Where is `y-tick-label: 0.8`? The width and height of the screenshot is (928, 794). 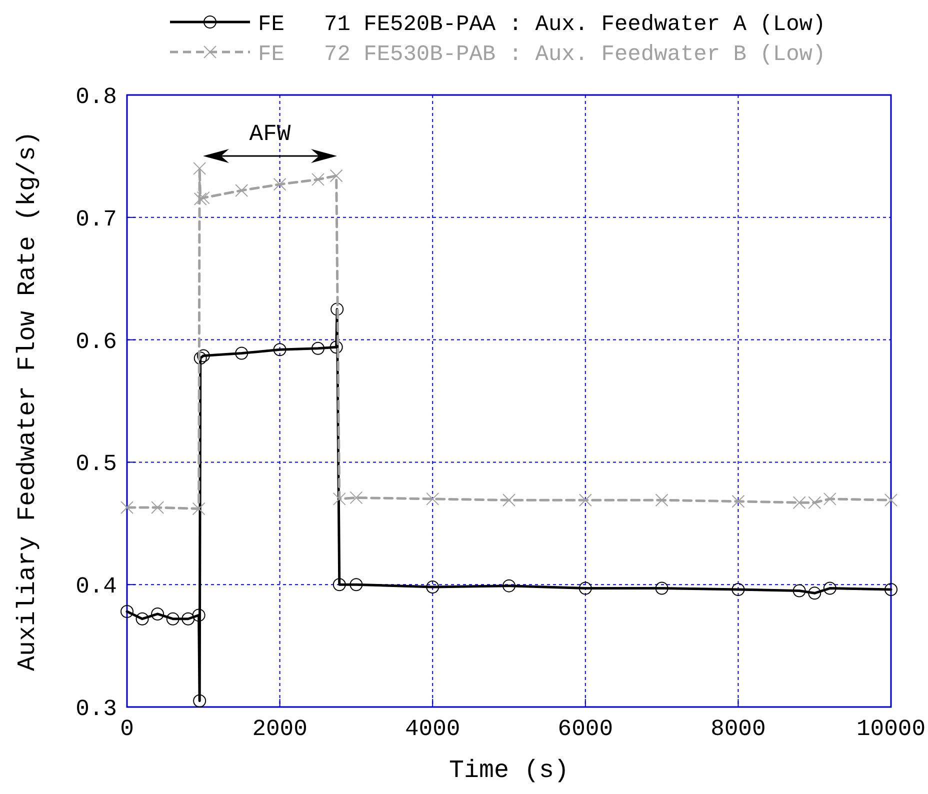
y-tick-label: 0.8 is located at coordinates (96, 97).